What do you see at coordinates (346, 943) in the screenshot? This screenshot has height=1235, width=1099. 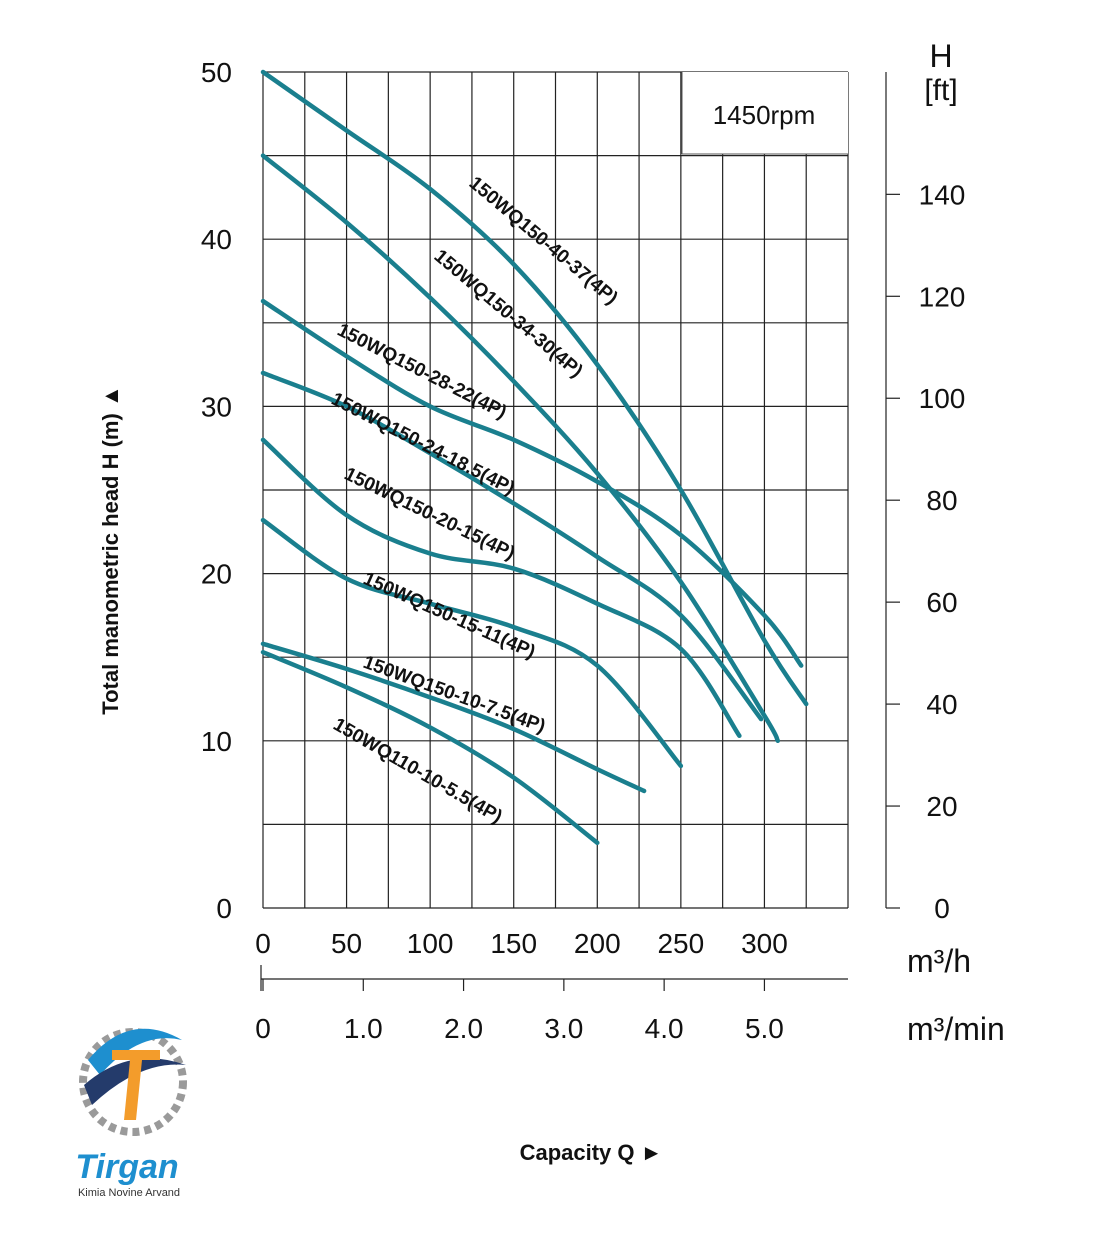 I see `x-tick-label: 50` at bounding box center [346, 943].